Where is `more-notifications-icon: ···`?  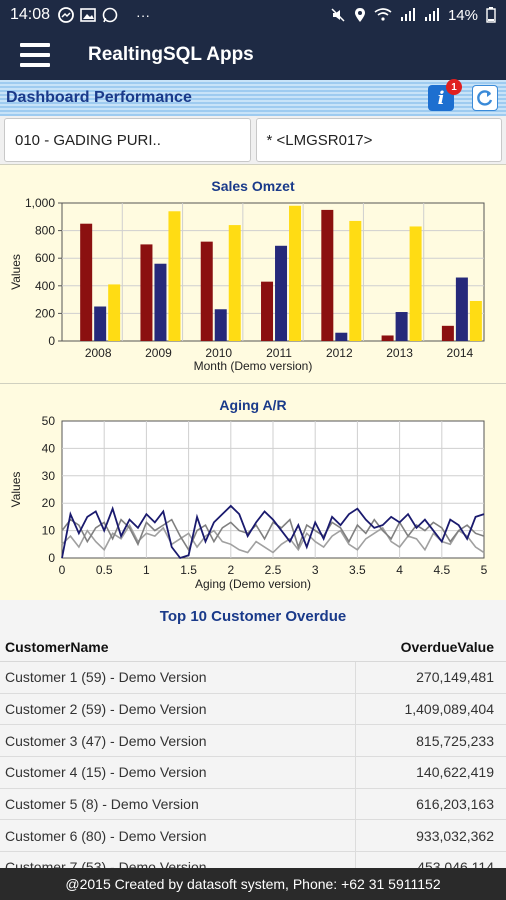
more-notifications-icon: ··· is located at coordinates (143, 15).